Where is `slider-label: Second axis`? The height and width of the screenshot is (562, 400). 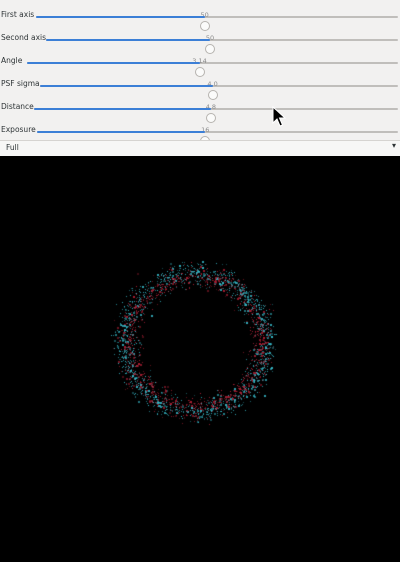 slider-label: Second axis is located at coordinates (24, 37).